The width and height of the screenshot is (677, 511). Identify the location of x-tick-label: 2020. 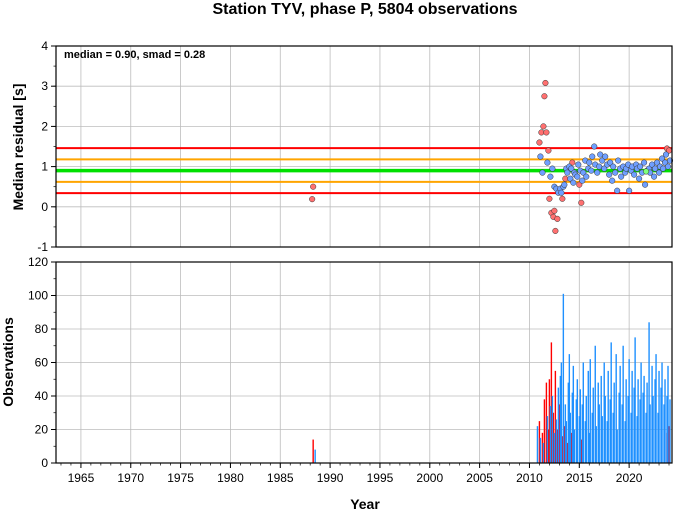
(629, 478).